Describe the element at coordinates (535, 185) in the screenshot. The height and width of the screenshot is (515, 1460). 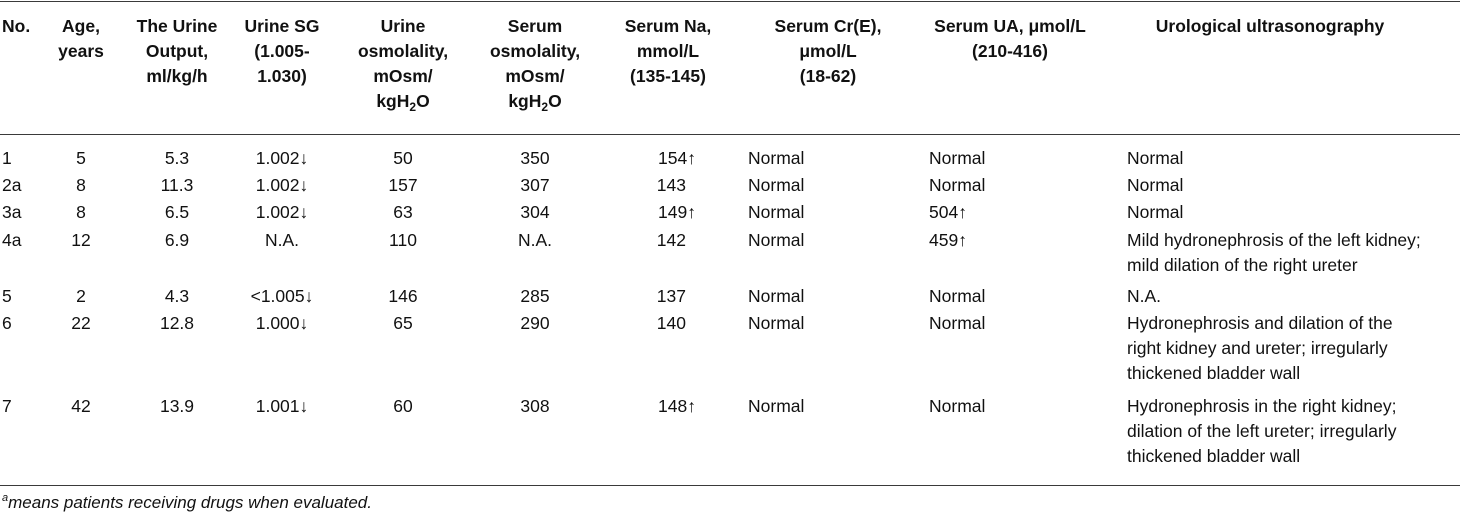
I see `cell-serum-osm: 307` at that location.